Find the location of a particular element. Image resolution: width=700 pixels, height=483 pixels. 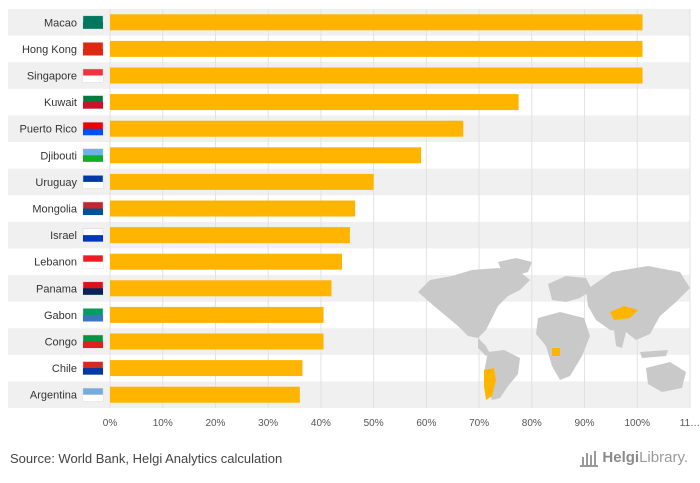

category-label: Uruguay is located at coordinates (56, 183).